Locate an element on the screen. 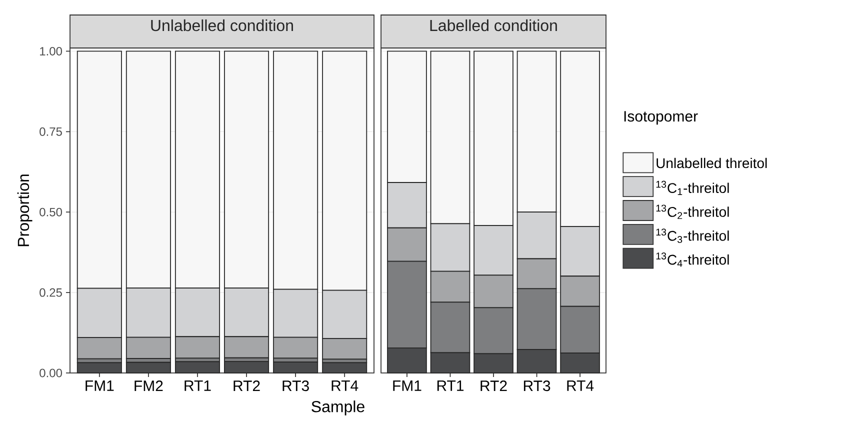  legend-label: $^{13}$C$_{2}$-threitol is located at coordinates (692, 211).